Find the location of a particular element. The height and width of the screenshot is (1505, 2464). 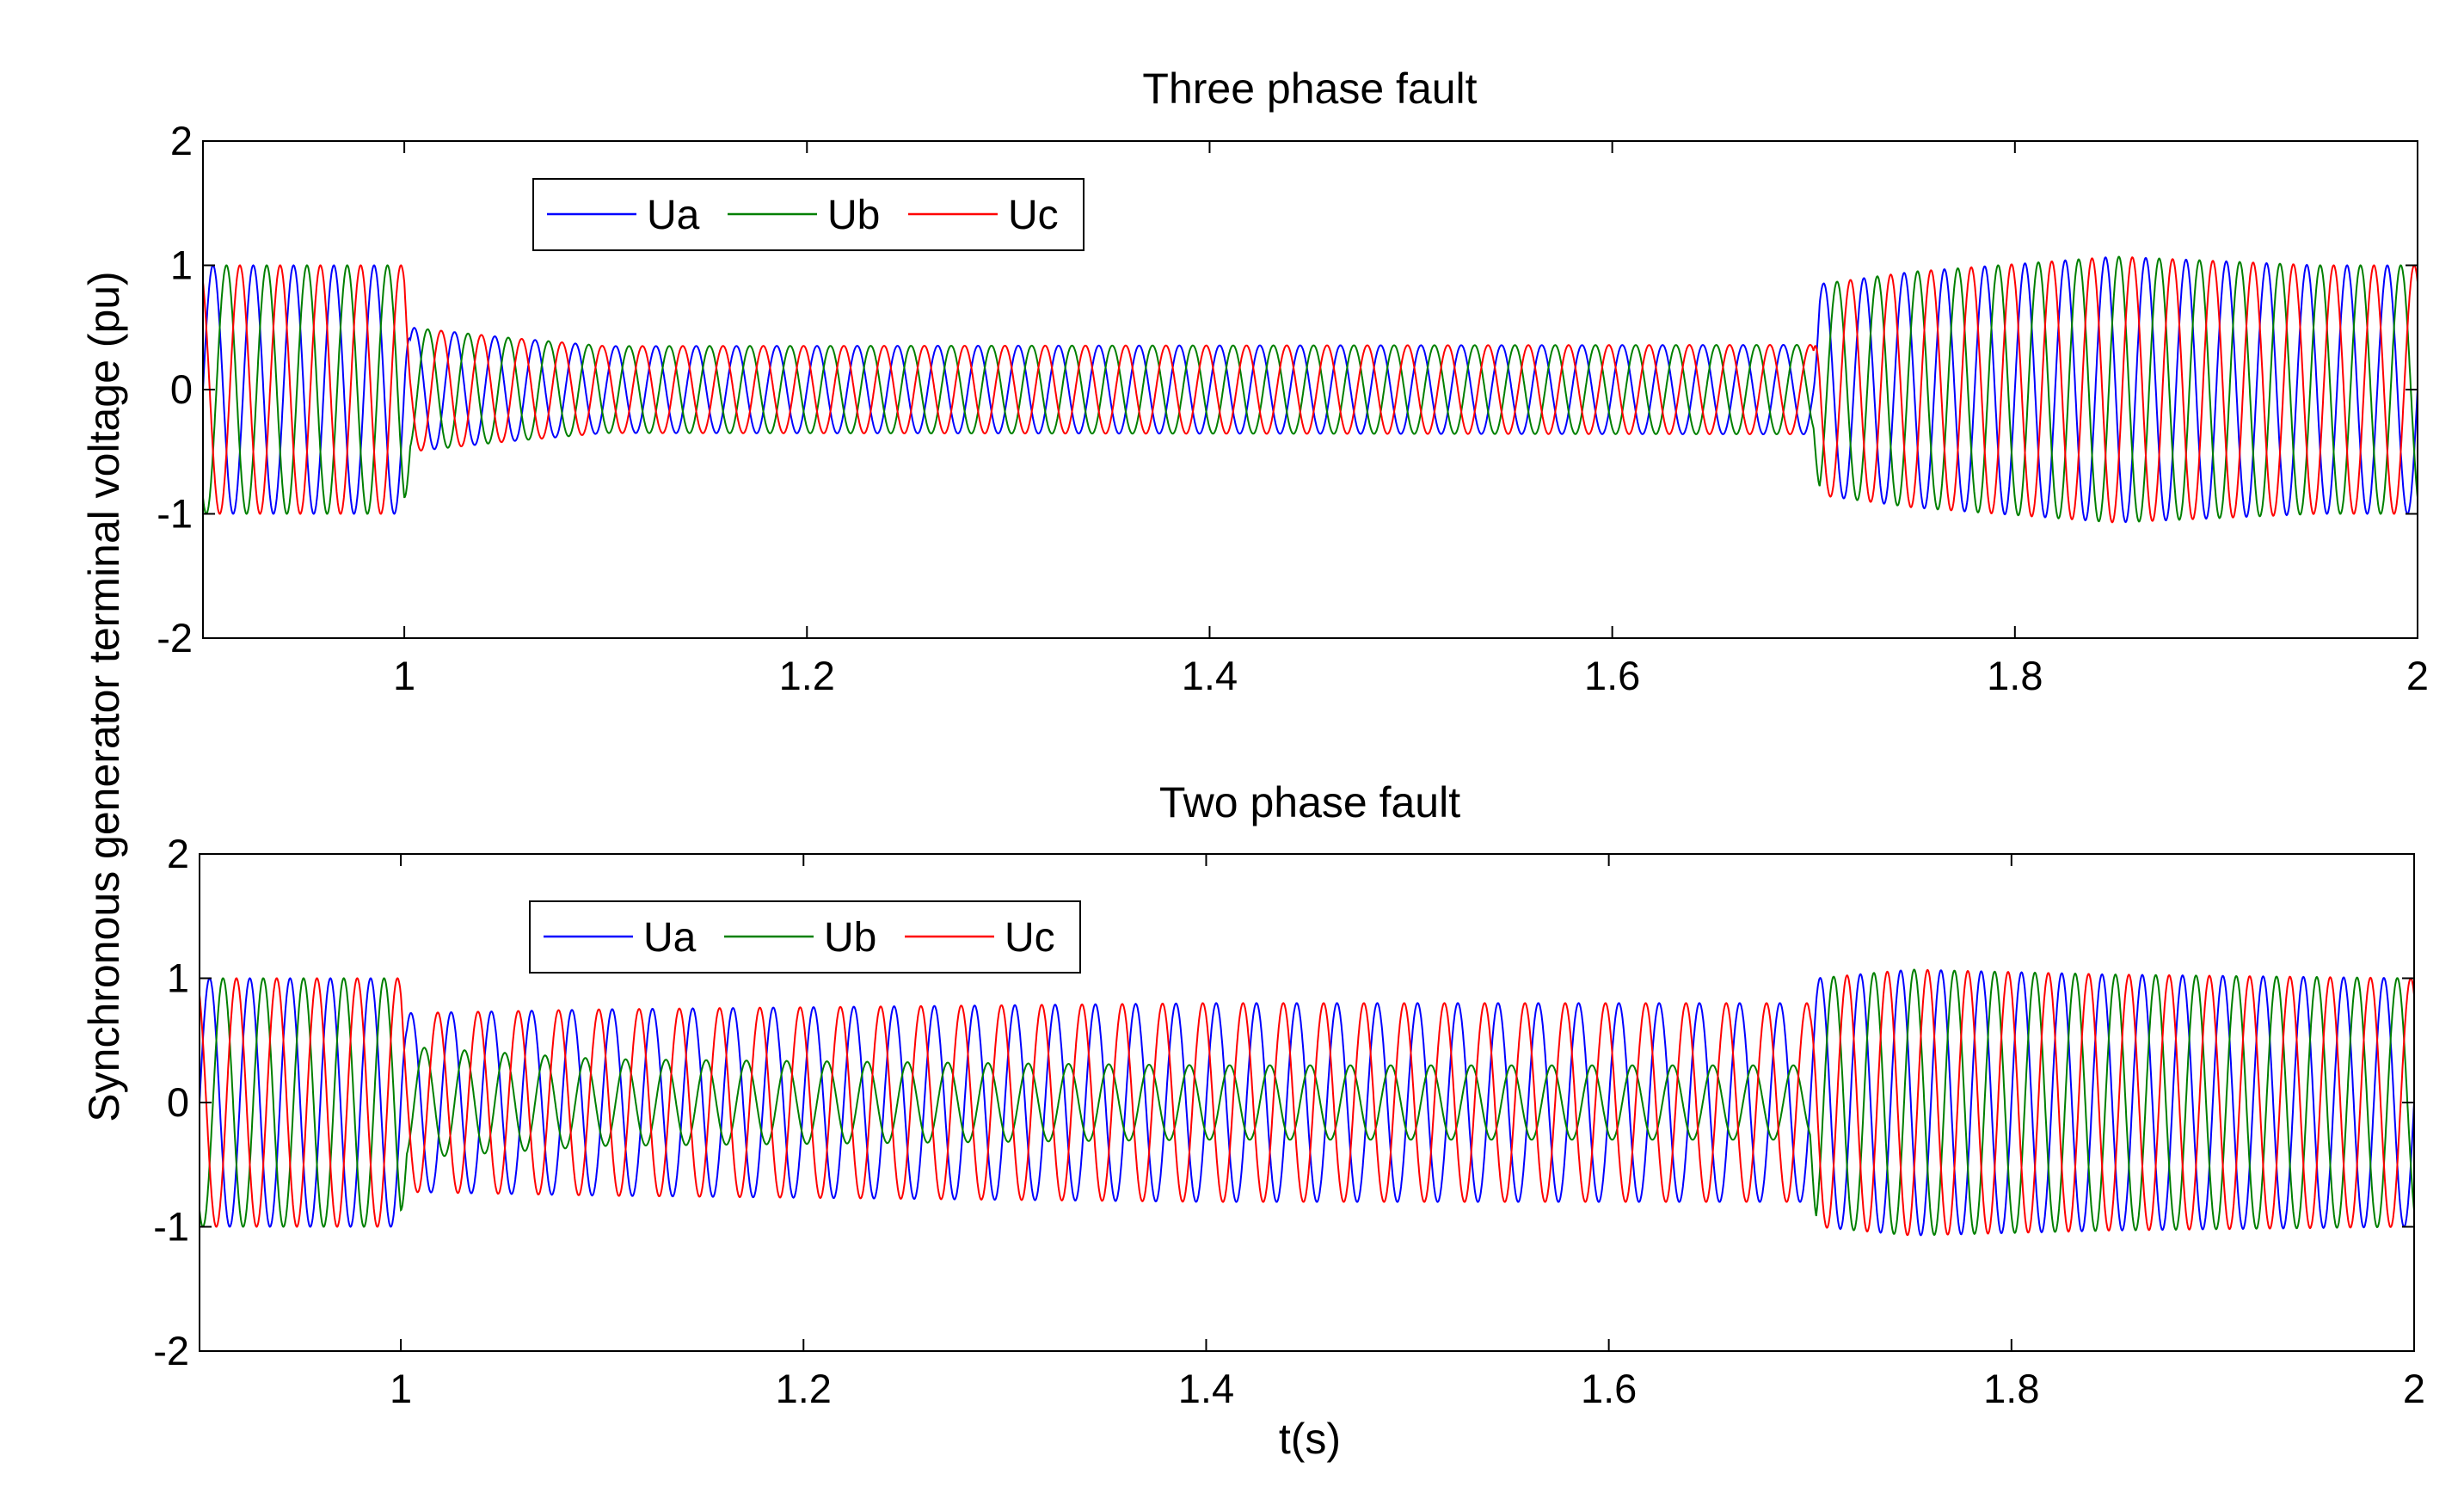

x-axis-label: t(s) is located at coordinates (1310, 1439).